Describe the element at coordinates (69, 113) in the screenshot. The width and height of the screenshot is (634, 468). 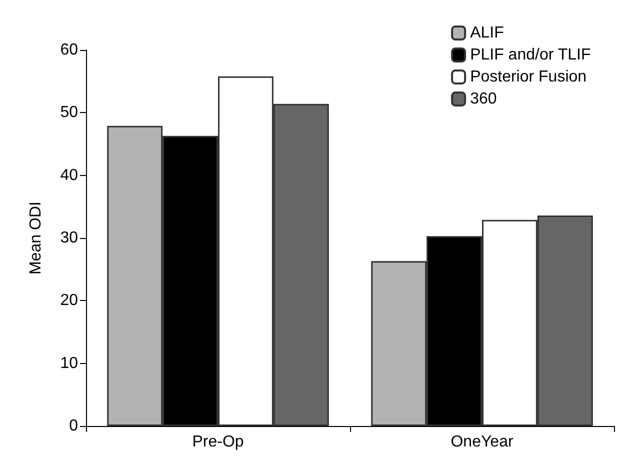
I see `y-tick-label: 50` at that location.